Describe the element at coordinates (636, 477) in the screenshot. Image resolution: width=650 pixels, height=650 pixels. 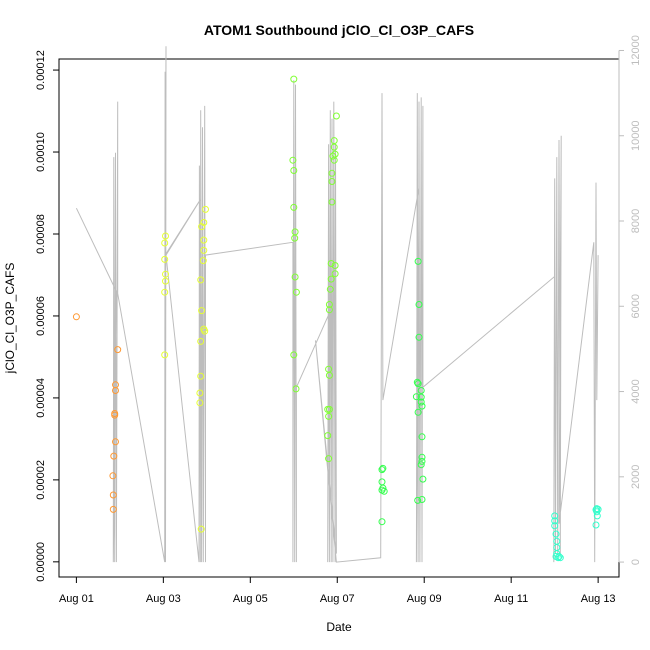
I see `y2-tick-label: 2000` at that location.